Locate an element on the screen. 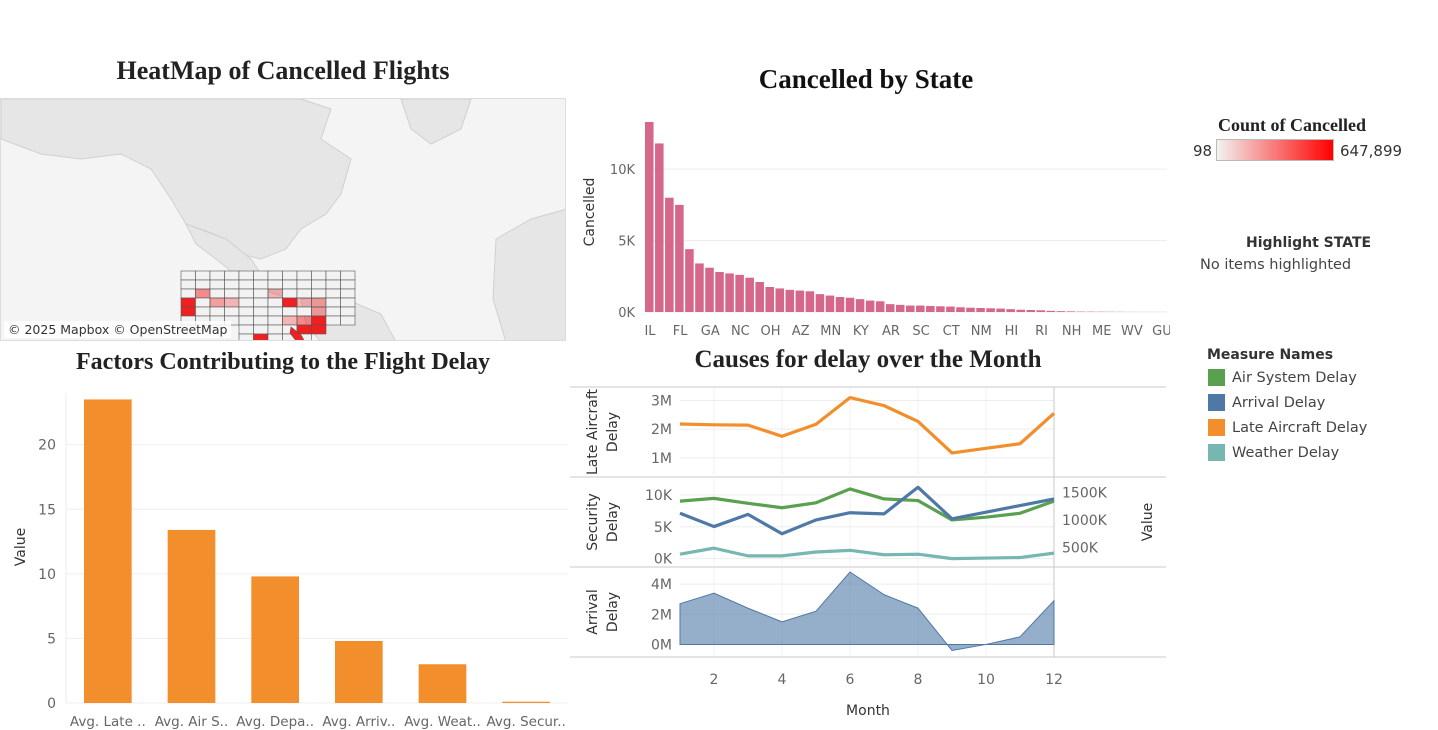  legend-item-weather: Weather Delay is located at coordinates (1273, 452).